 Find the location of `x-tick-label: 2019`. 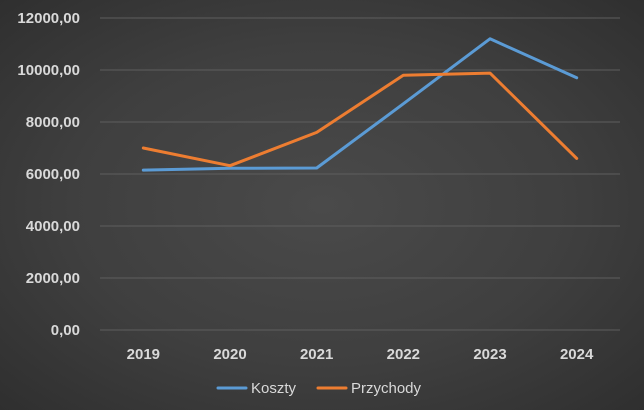

x-tick-label: 2019 is located at coordinates (143, 354).